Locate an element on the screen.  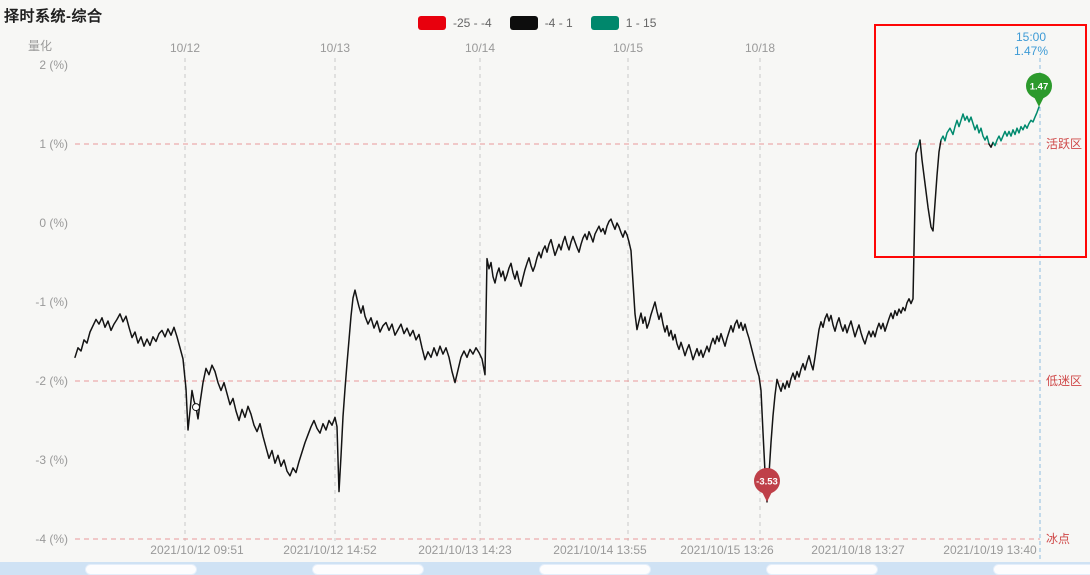
y-axis-name: 量化 is located at coordinates (40, 46).